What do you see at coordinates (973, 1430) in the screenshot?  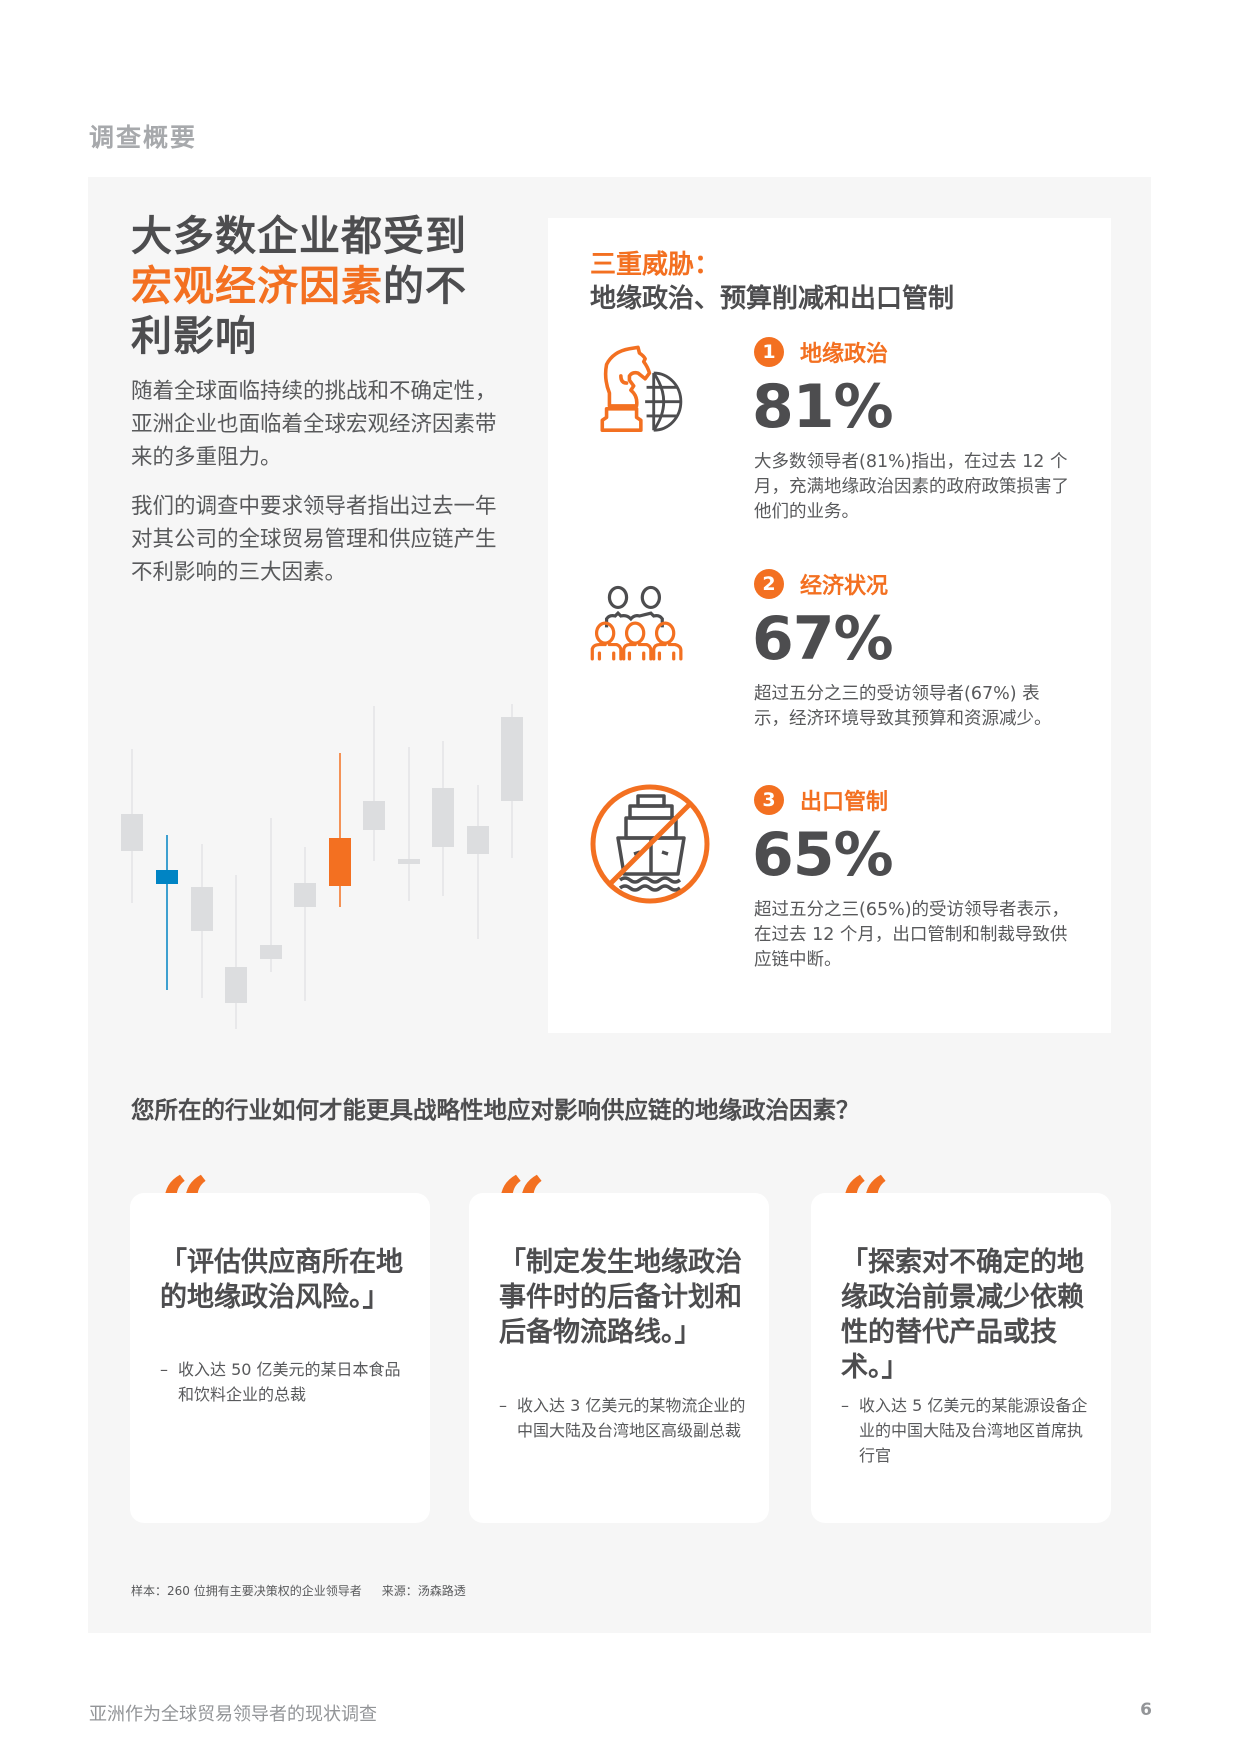 I see `attribution-text: 收入达 5 亿美元的某能源设备企业的中国大陆及台湾地区首席执行官` at bounding box center [973, 1430].